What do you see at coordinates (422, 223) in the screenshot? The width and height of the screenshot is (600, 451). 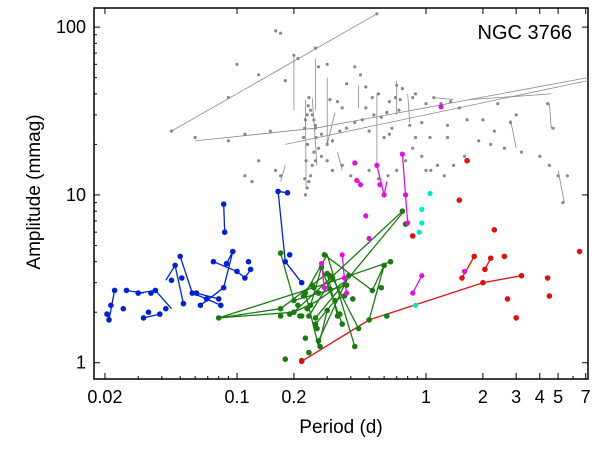 I see `cyan-point` at bounding box center [422, 223].